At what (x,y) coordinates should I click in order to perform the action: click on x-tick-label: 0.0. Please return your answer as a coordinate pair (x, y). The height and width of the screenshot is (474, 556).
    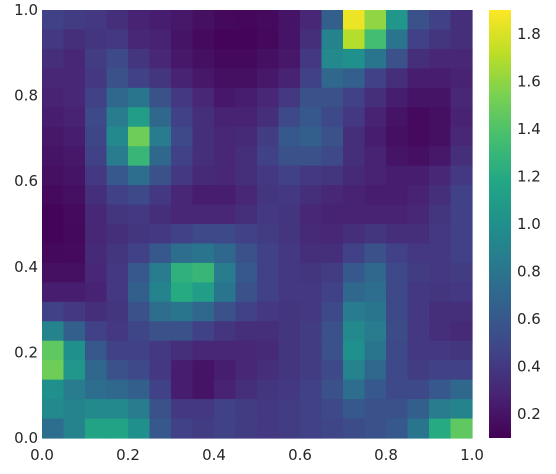
    Looking at the image, I should click on (42, 455).